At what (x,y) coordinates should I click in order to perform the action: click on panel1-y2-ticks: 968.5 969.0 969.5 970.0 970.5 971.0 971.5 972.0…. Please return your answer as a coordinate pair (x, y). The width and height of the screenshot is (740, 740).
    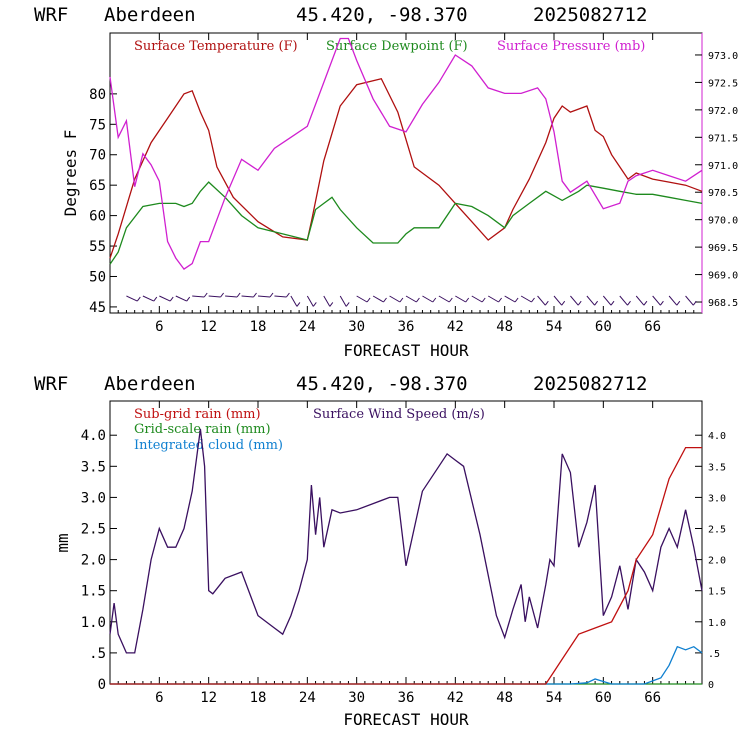
    Looking at the image, I should click on (716, 180).